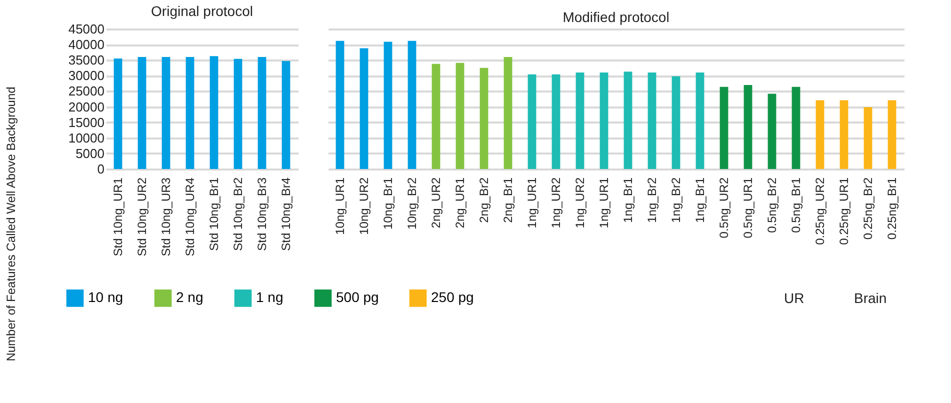  Describe the element at coordinates (86, 44) in the screenshot. I see `y-tick-label: 40000` at that location.